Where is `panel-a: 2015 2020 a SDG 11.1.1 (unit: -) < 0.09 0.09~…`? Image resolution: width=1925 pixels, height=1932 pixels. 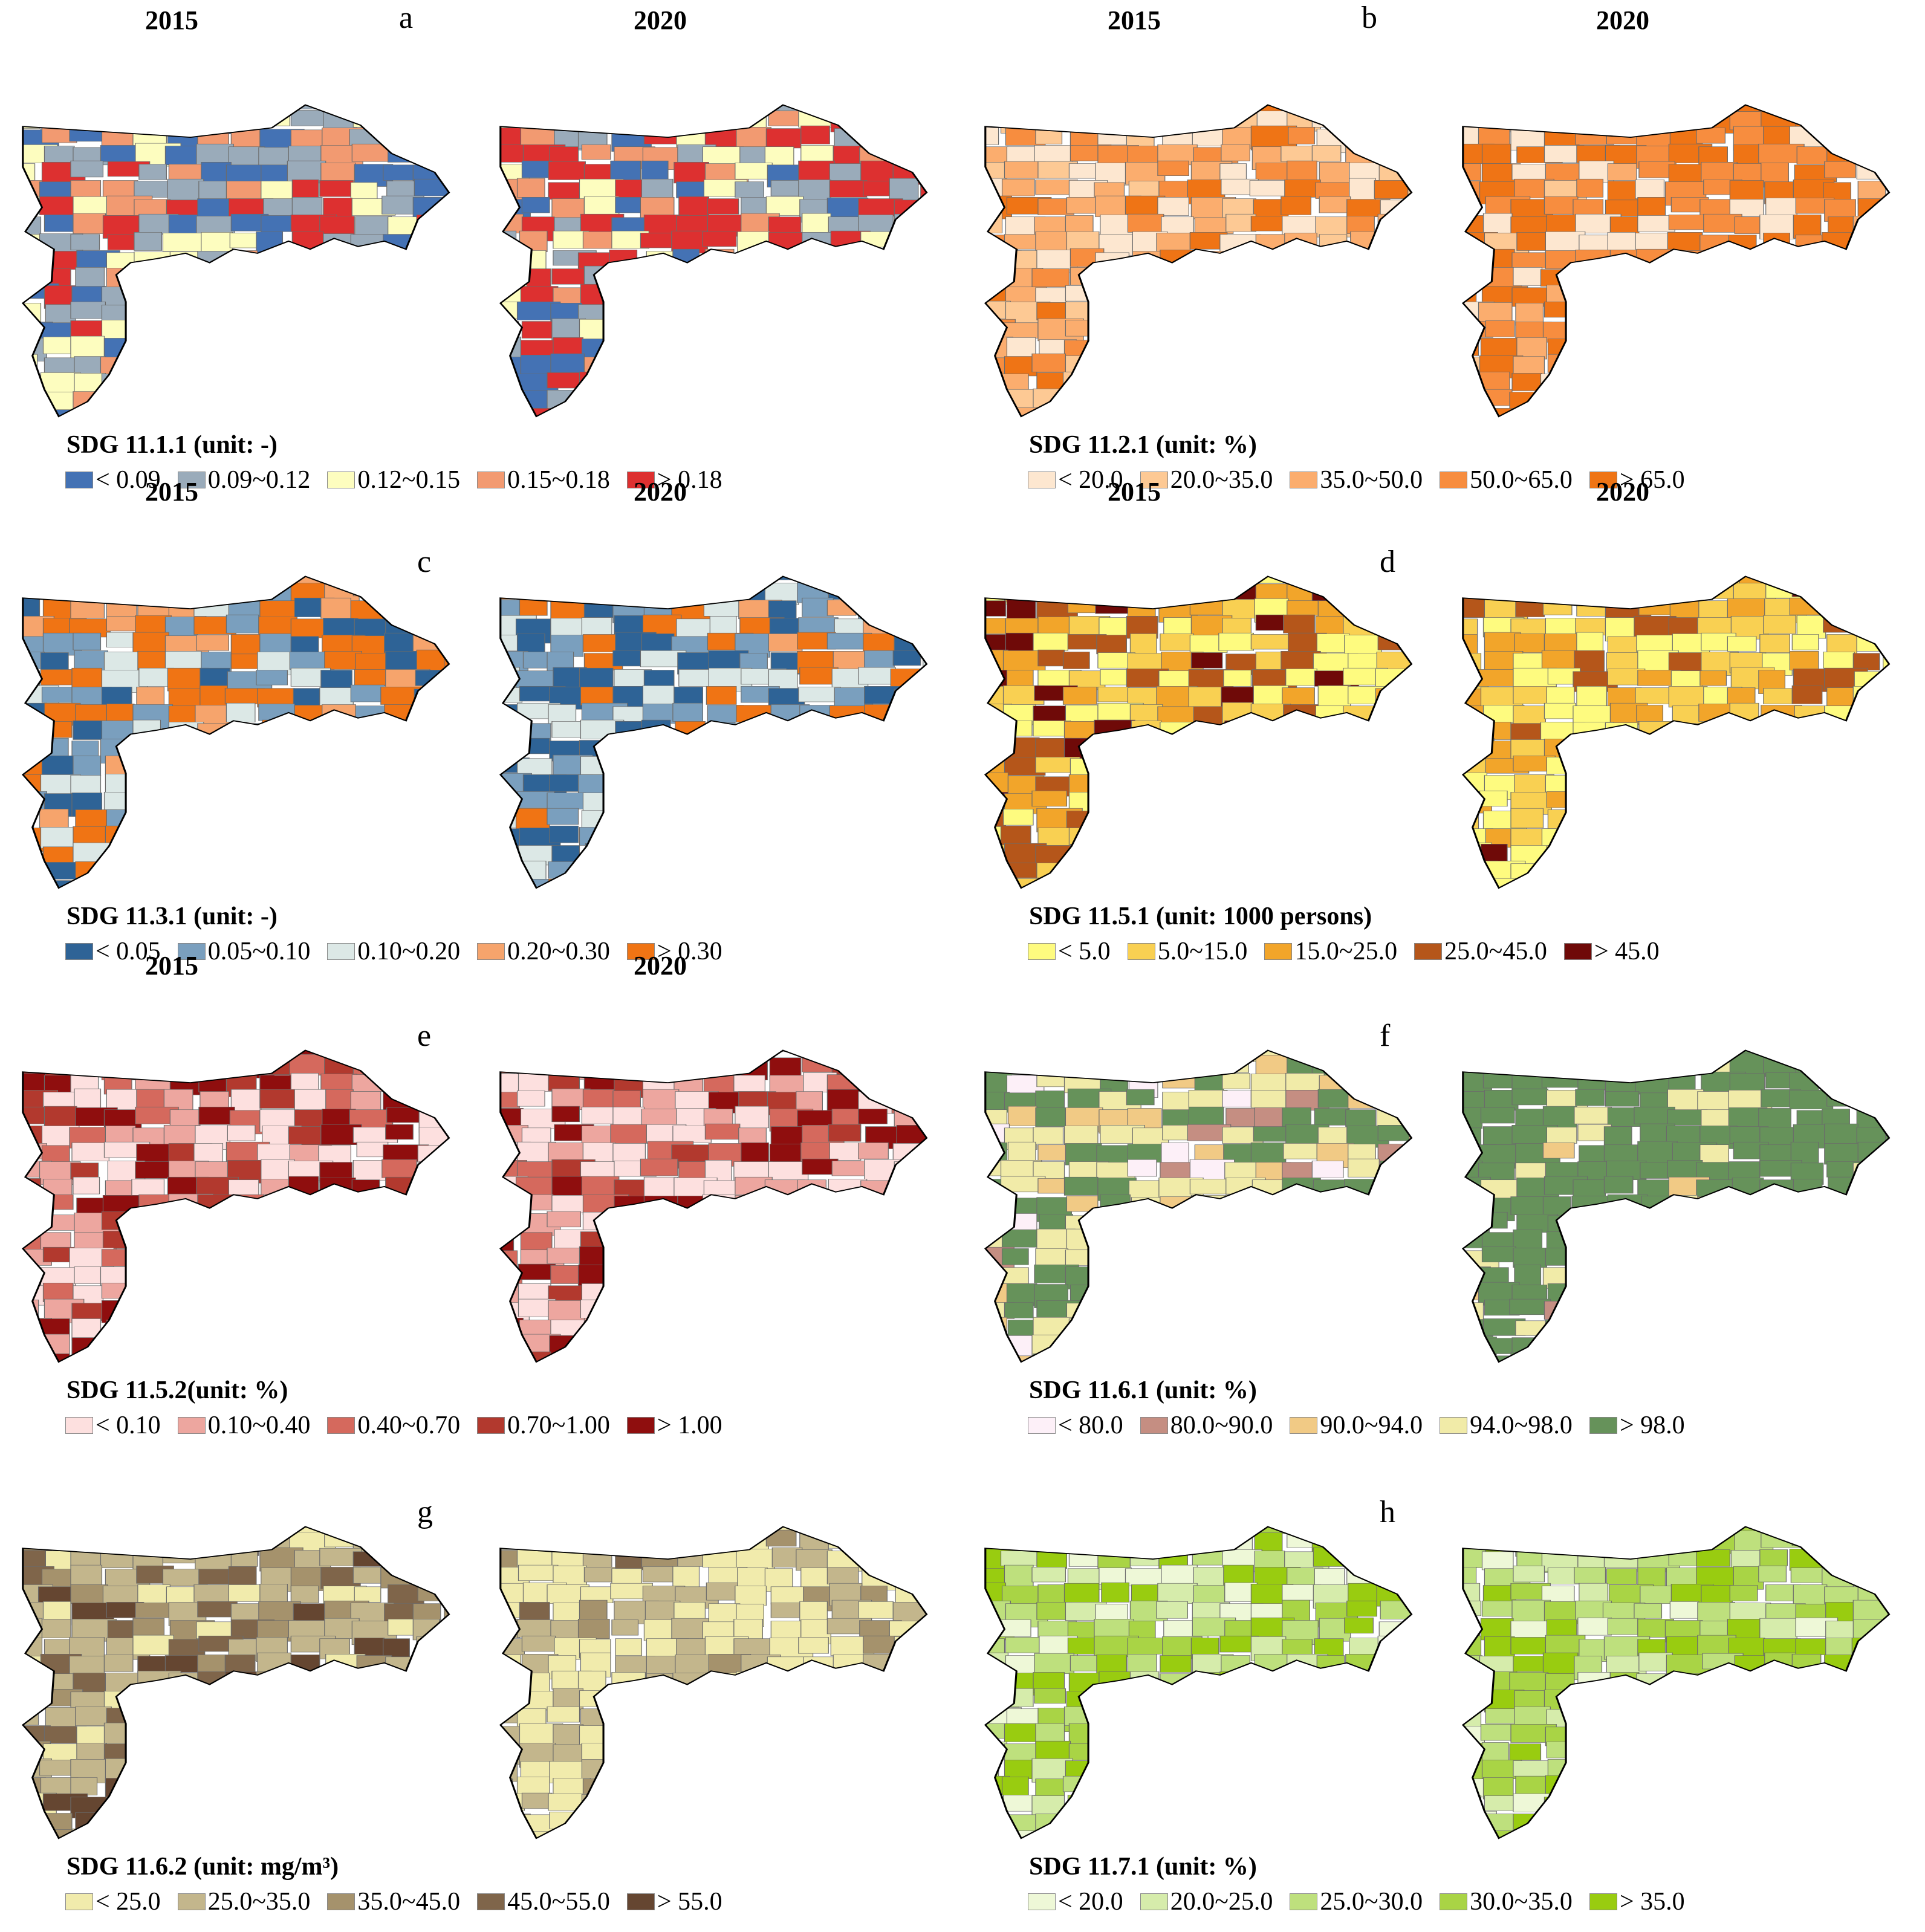 panel-a: 2015 2020 a SDG 11.1.1 (unit: -) < 0.09 0.09~… is located at coordinates (481, 247).